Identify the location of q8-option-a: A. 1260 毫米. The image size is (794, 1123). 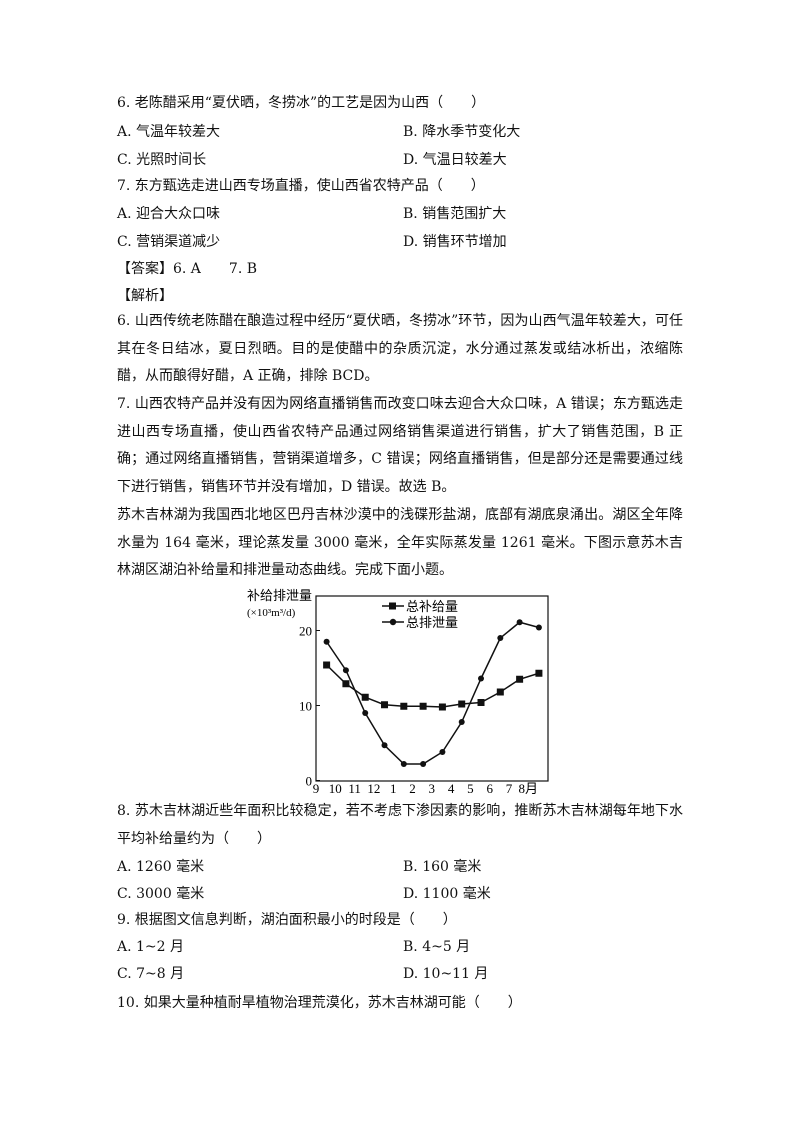
(161, 867).